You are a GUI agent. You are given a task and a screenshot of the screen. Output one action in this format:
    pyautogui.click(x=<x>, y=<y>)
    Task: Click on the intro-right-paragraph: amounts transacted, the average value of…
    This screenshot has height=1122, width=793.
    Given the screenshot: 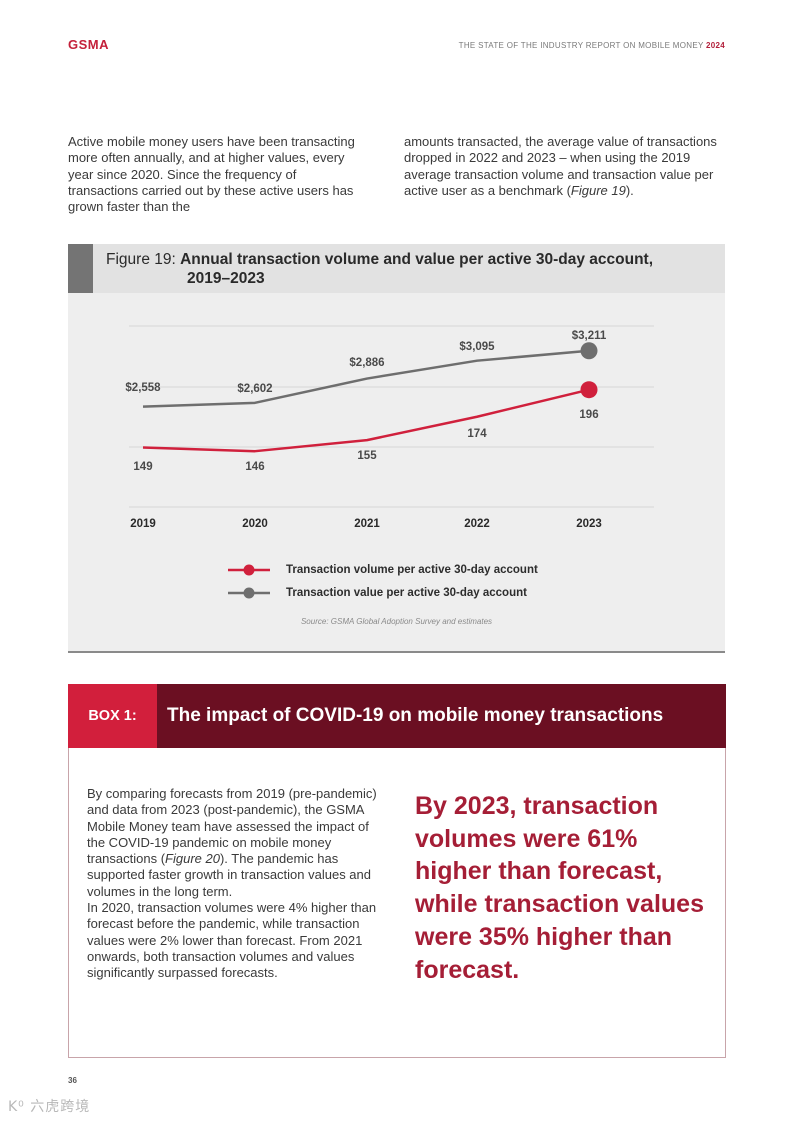 What is the action you would take?
    pyautogui.click(x=560, y=166)
    